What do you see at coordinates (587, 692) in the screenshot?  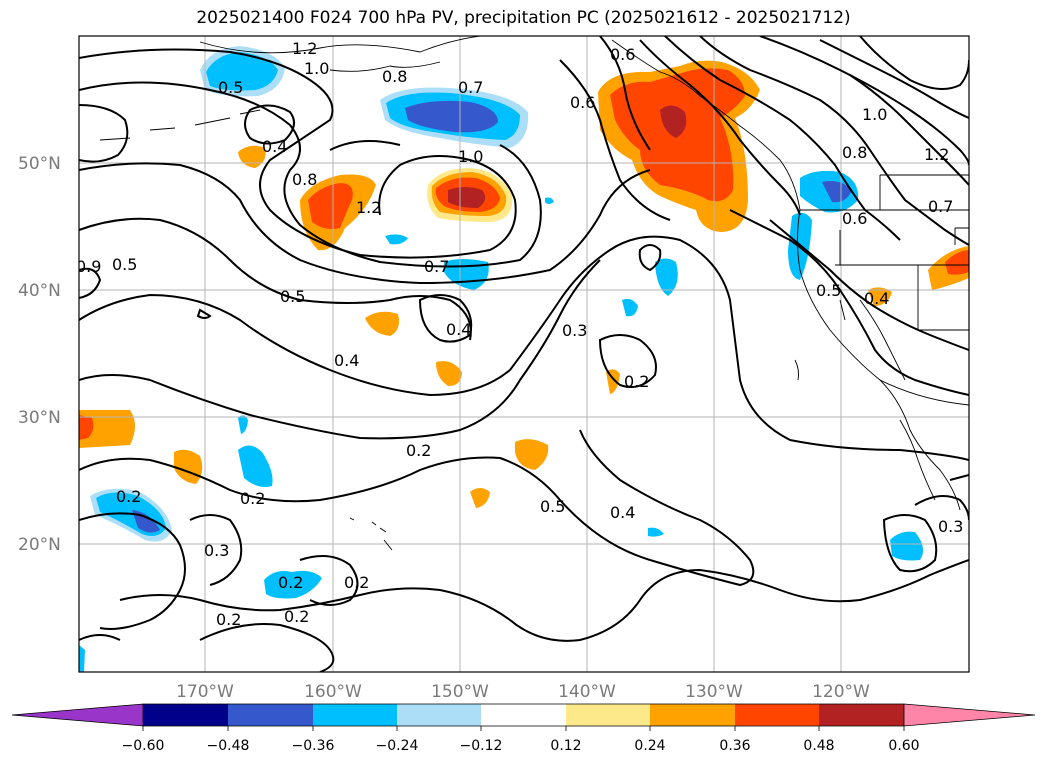 I see `lon-label: 140°W` at bounding box center [587, 692].